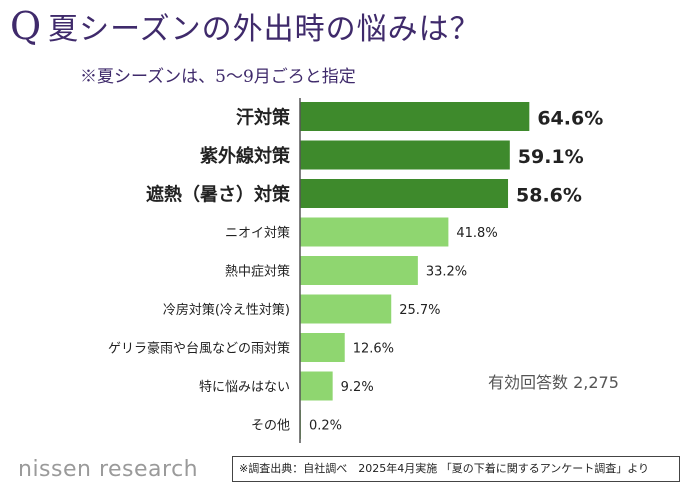 Image resolution: width=700 pixels, height=500 pixels. I want to click on value-label-8: 9.2%, so click(357, 387).